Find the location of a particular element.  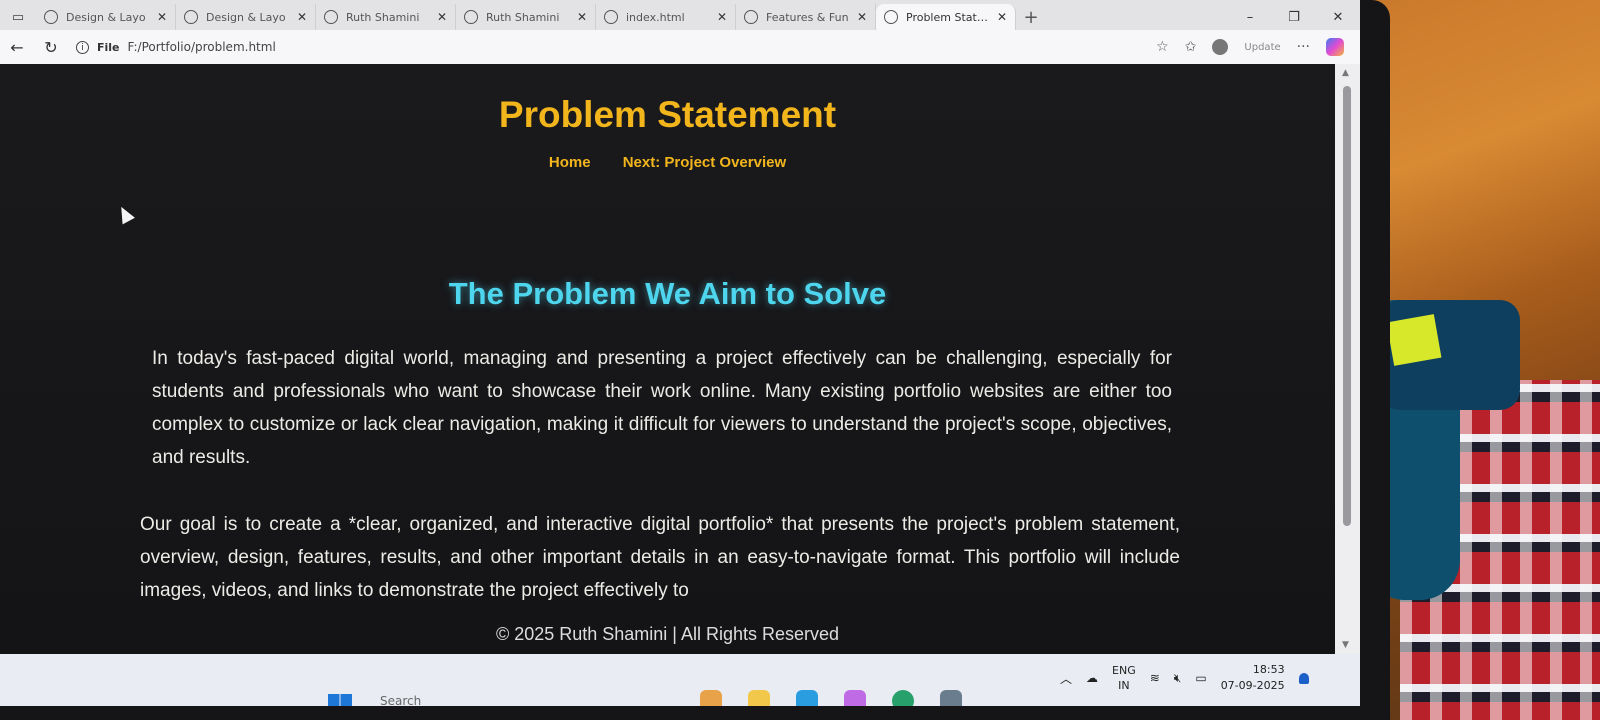

app-icon is located at coordinates (711, 698).